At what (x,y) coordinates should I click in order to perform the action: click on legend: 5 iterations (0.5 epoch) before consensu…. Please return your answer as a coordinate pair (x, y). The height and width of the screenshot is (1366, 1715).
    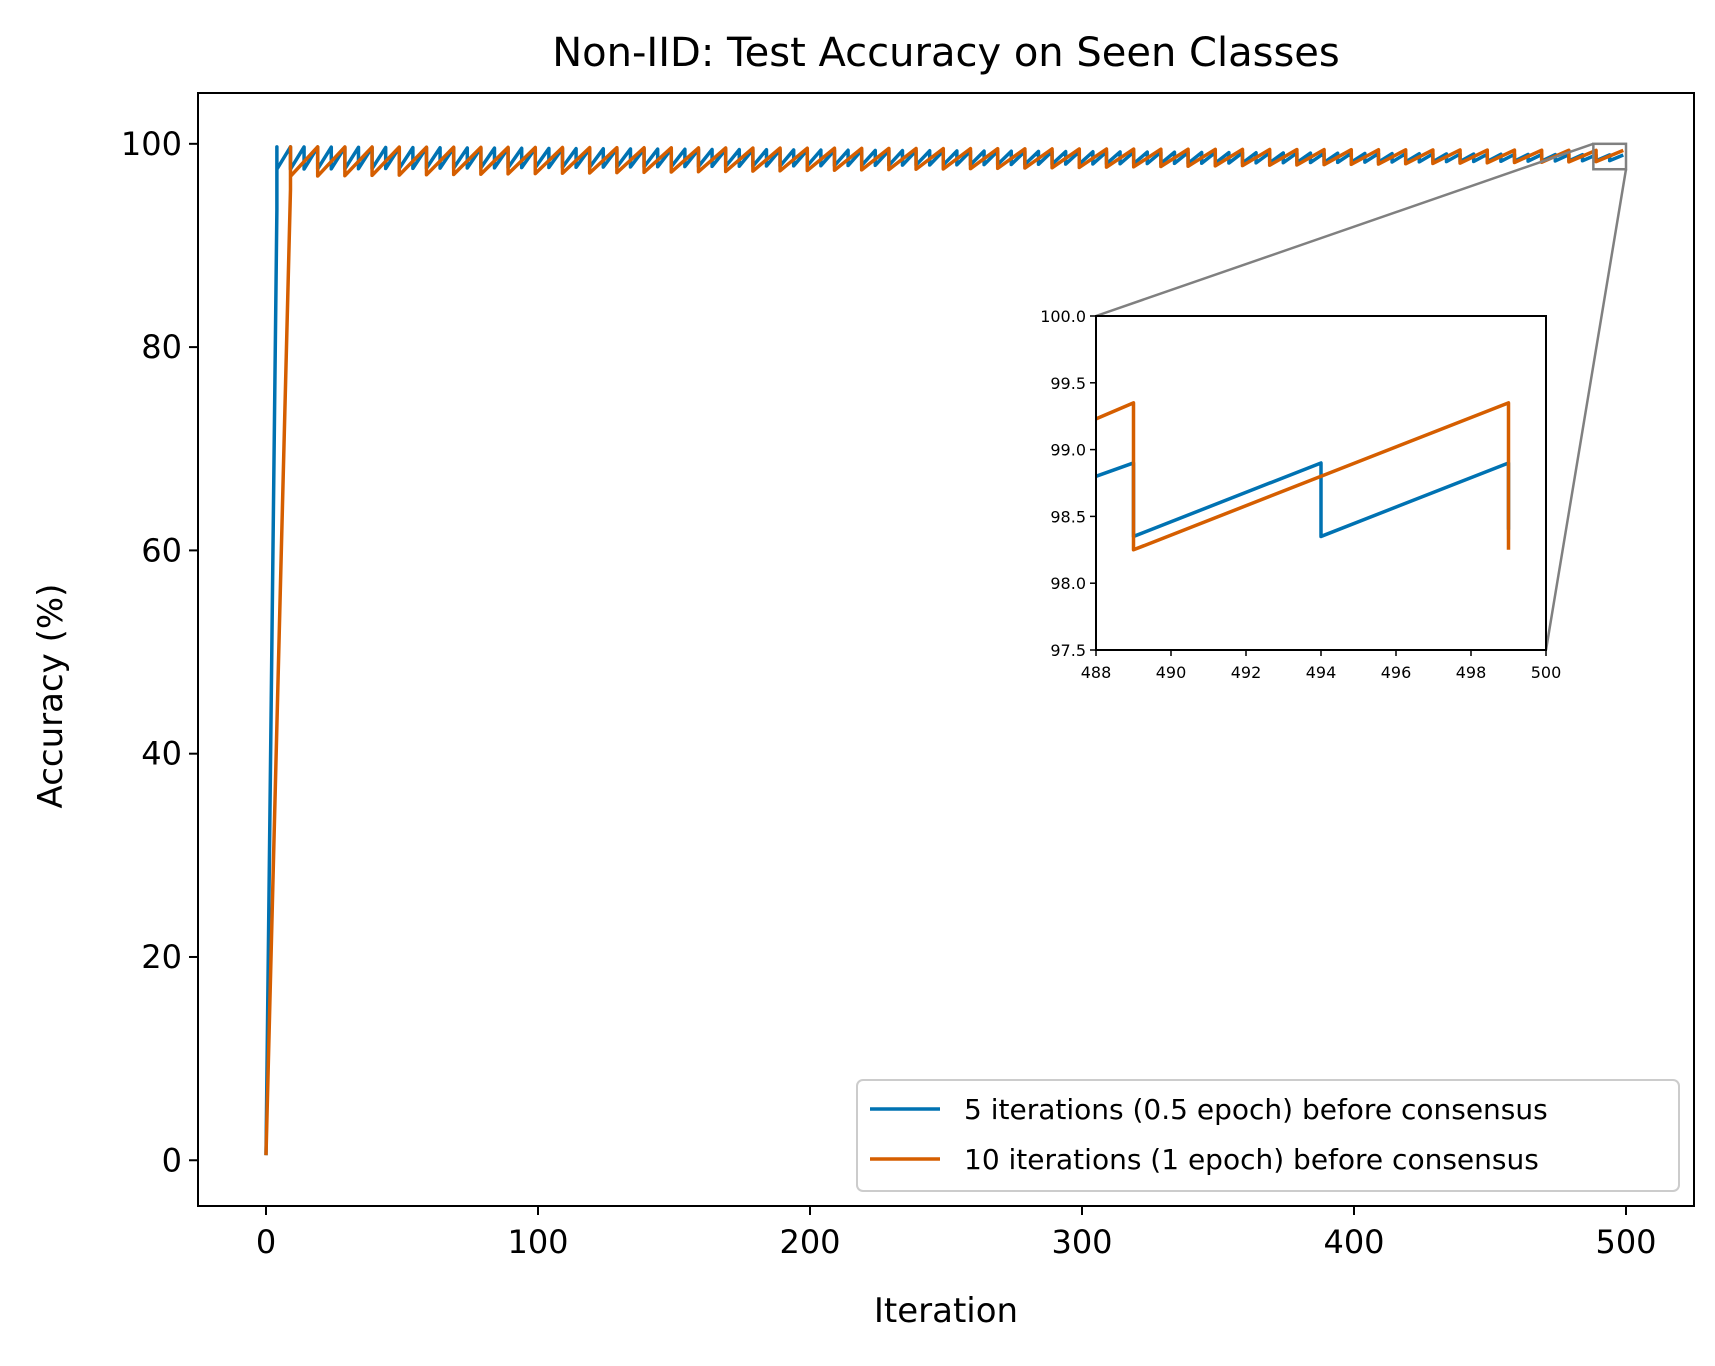
    Looking at the image, I should click on (1268, 1135).